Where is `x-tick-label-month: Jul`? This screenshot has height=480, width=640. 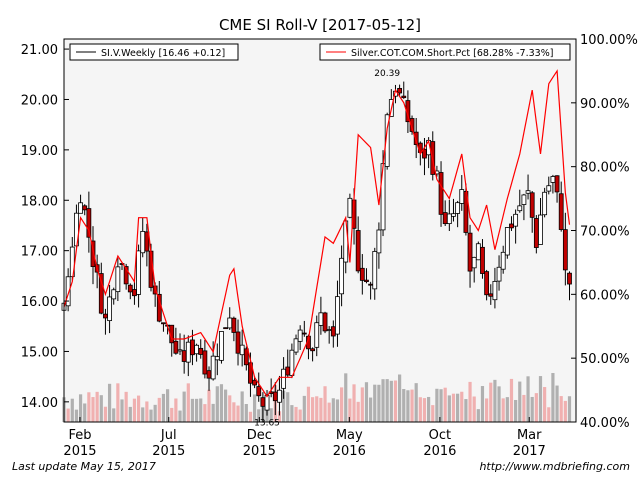 x-tick-label-month: Jul is located at coordinates (168, 435).